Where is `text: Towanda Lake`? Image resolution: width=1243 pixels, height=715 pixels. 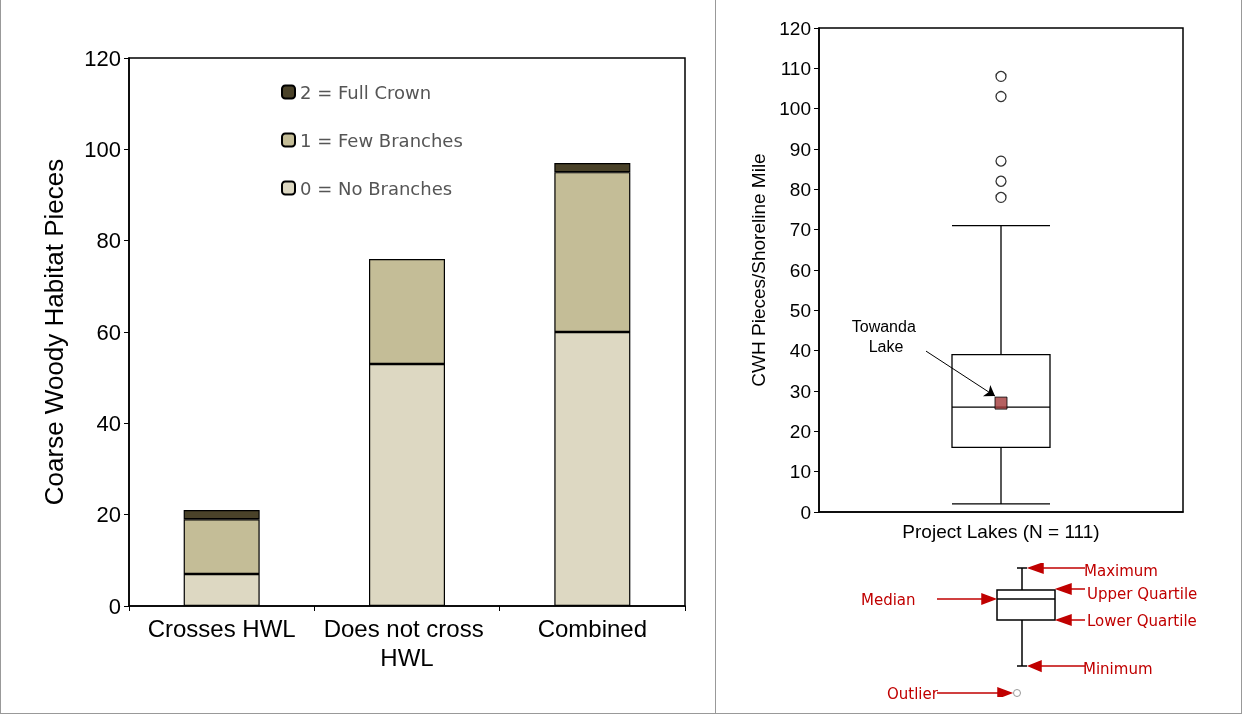
text: Towanda Lake is located at coordinates (886, 336).